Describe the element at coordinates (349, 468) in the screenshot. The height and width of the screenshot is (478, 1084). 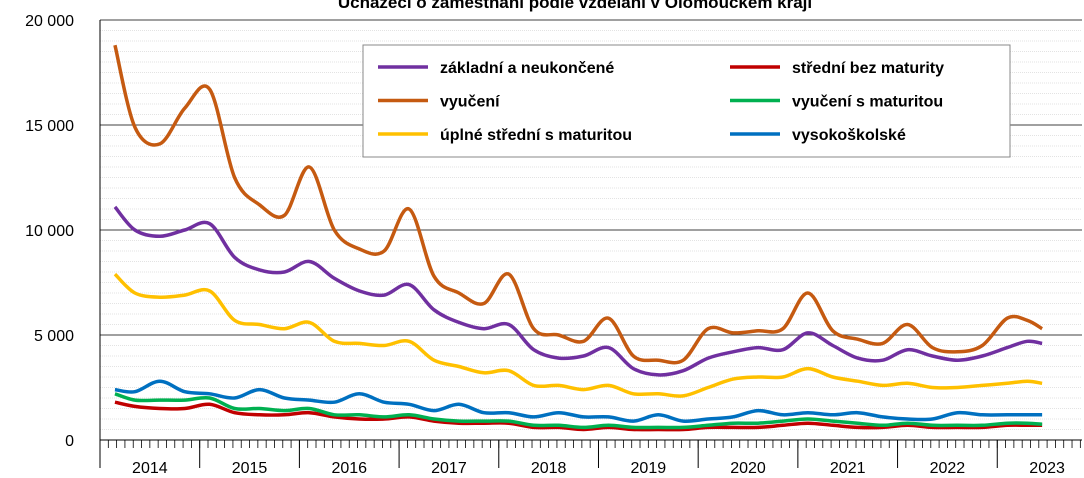
I see `x-tick-label: 2016` at that location.